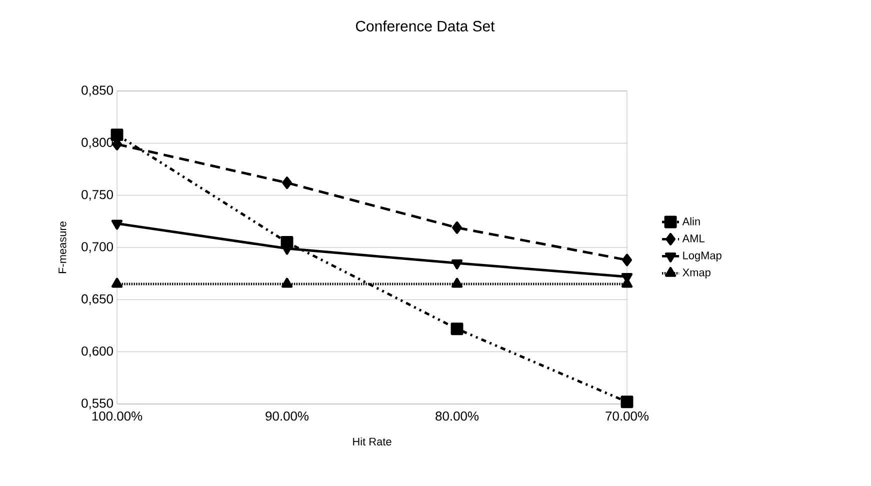 The height and width of the screenshot is (486, 871). I want to click on x-tick-label: 80.00%, so click(457, 416).